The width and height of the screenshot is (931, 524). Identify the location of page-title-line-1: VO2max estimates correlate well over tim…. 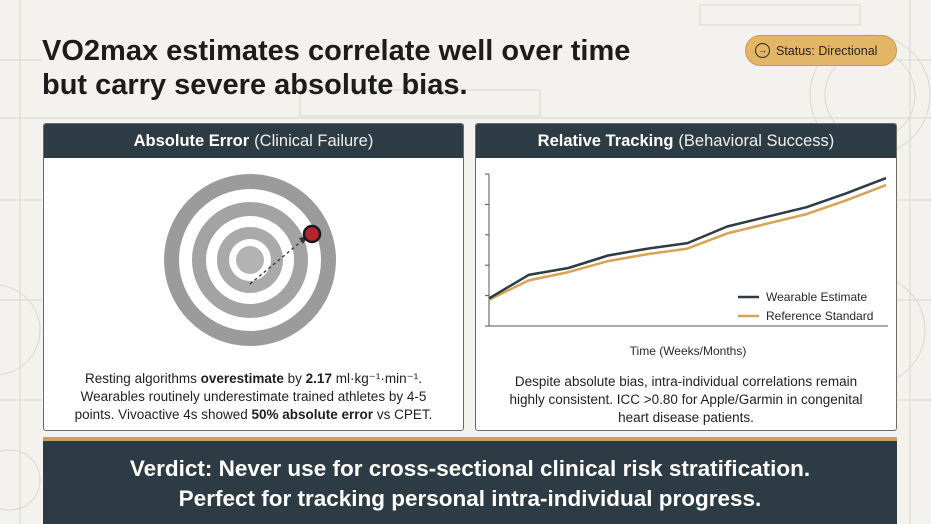
(336, 51).